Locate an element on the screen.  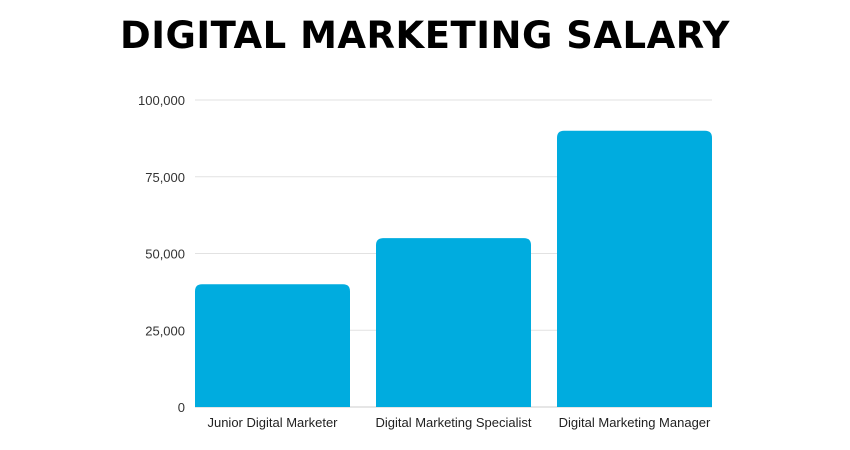
y-tick-label: 25,000 is located at coordinates (165, 330).